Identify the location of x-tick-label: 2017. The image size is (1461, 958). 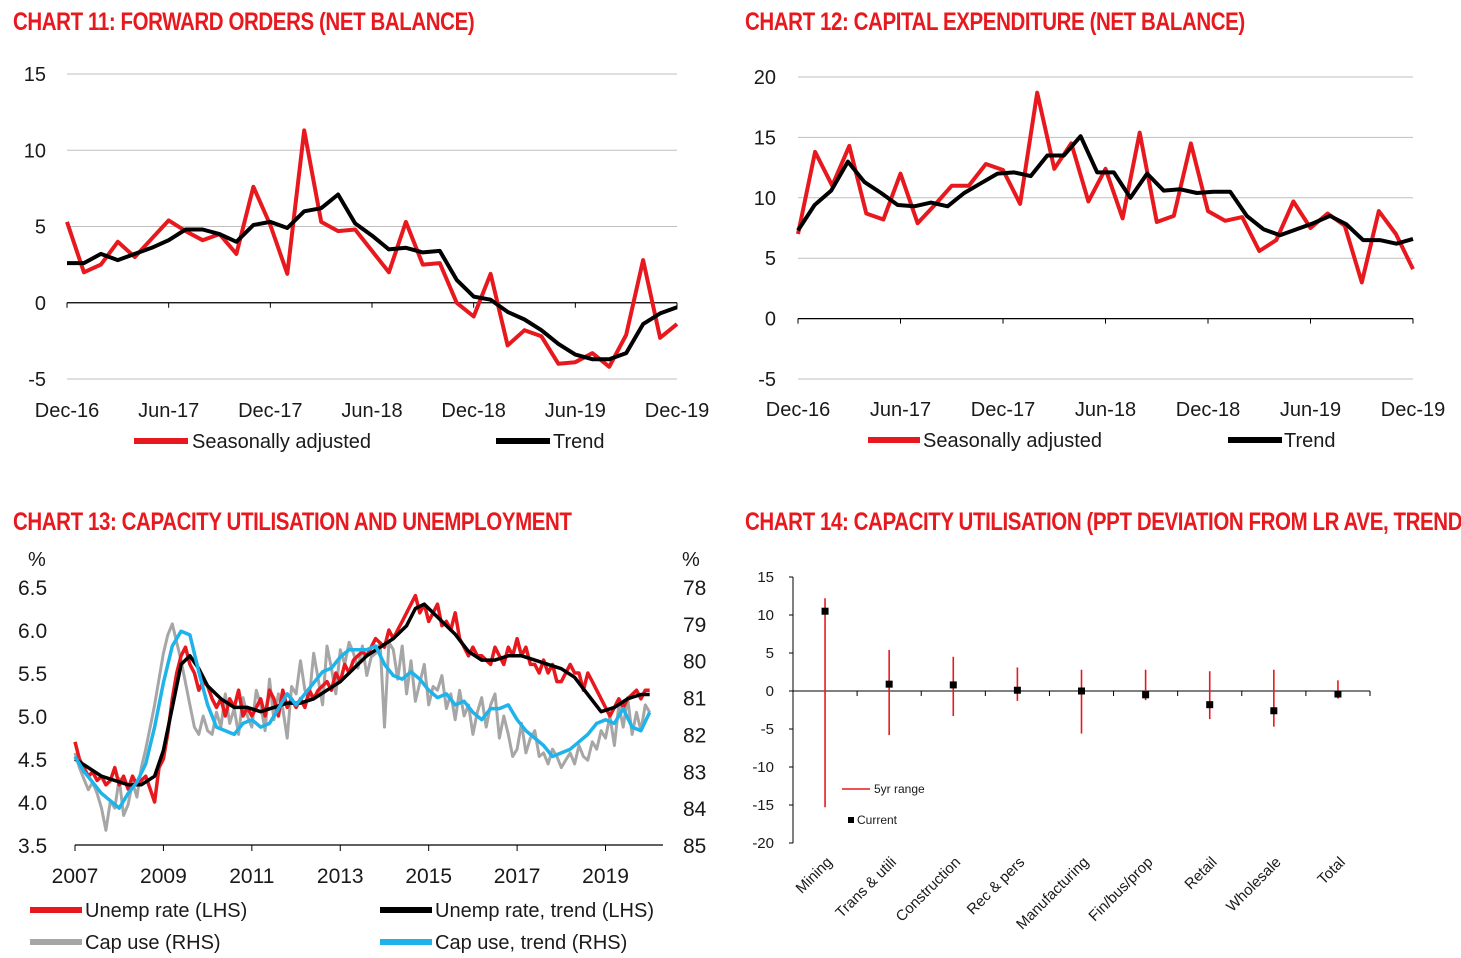
(517, 876).